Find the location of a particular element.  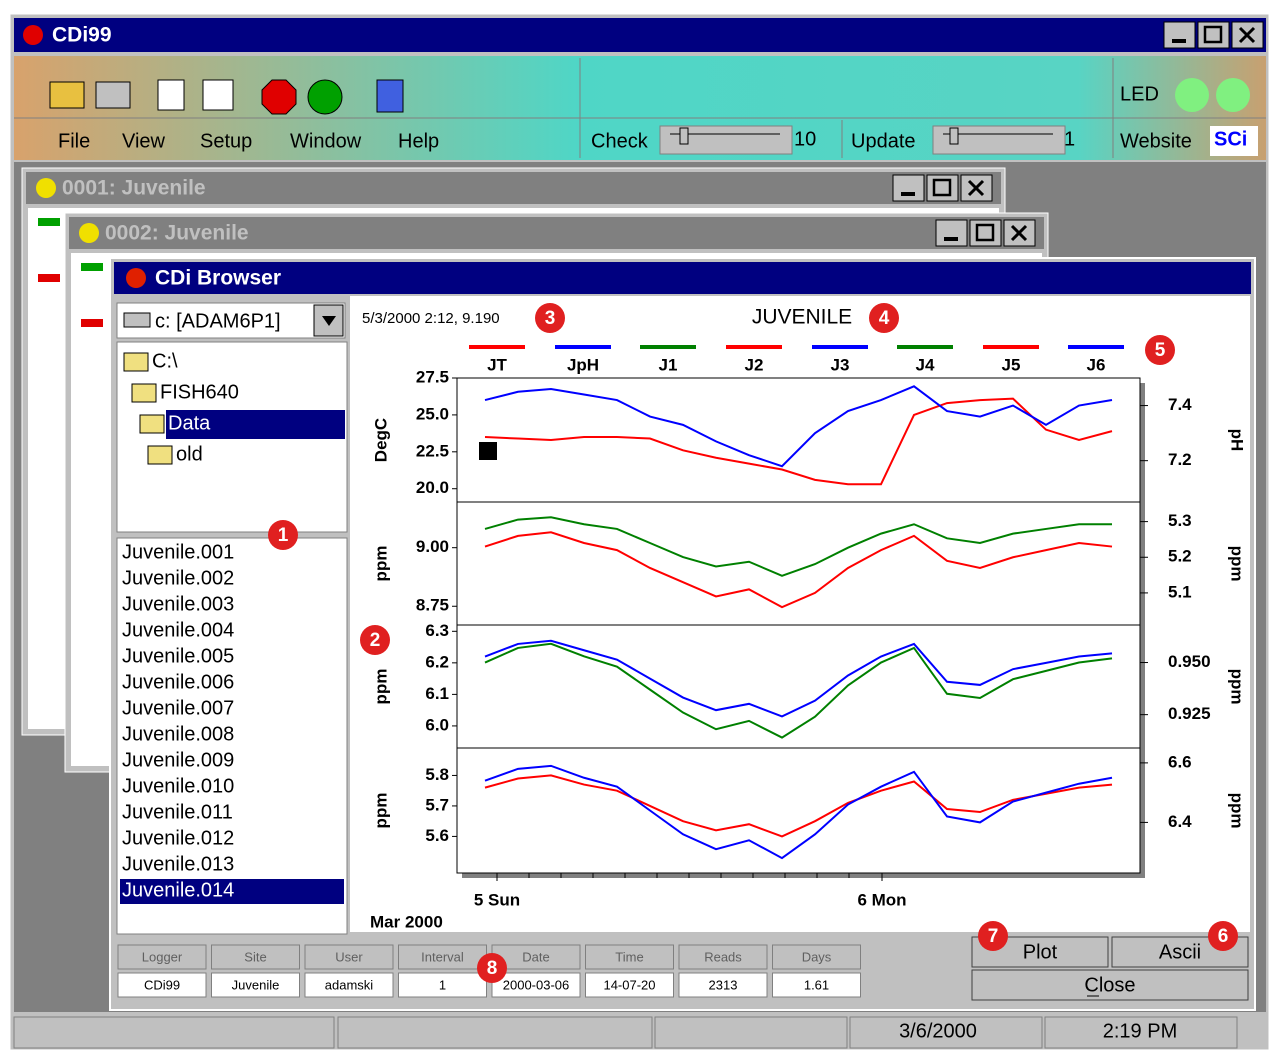

child-title: 0002: Juvenile is located at coordinates (177, 233).